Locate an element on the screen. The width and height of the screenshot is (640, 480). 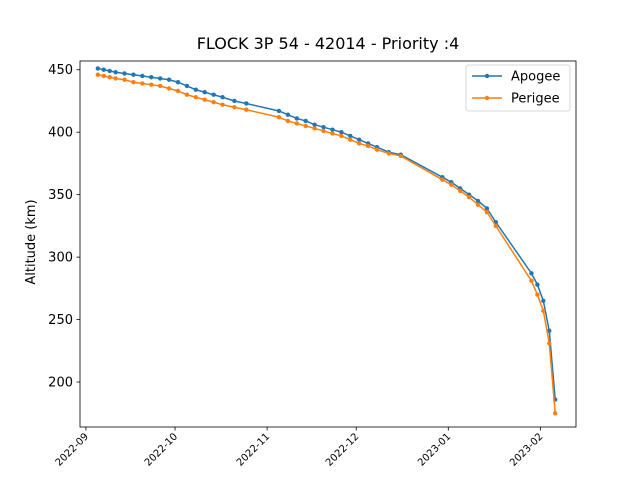
legend: Apogee Perigee is located at coordinates (518, 88).